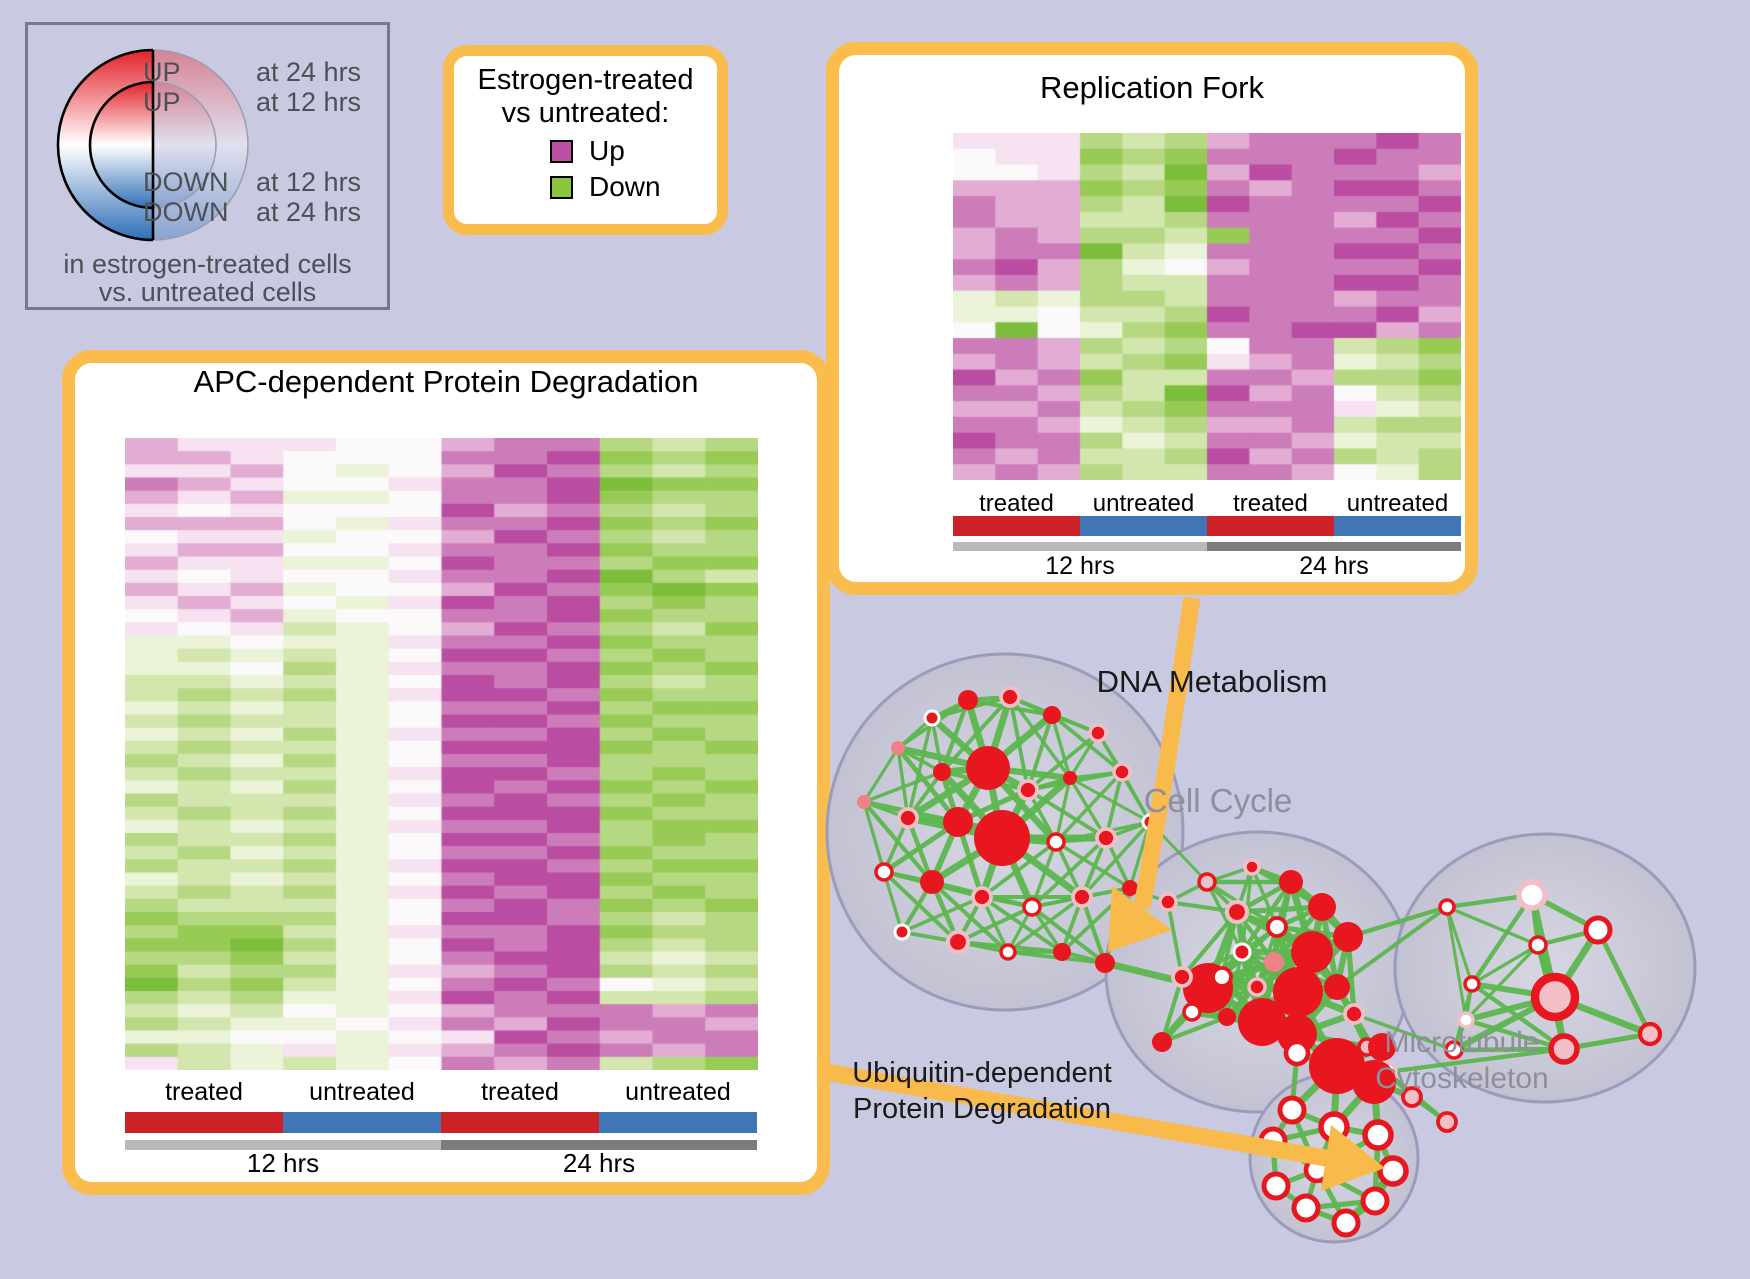  What do you see at coordinates (561, 187) in the screenshot?
I see `down-color-swatch` at bounding box center [561, 187].